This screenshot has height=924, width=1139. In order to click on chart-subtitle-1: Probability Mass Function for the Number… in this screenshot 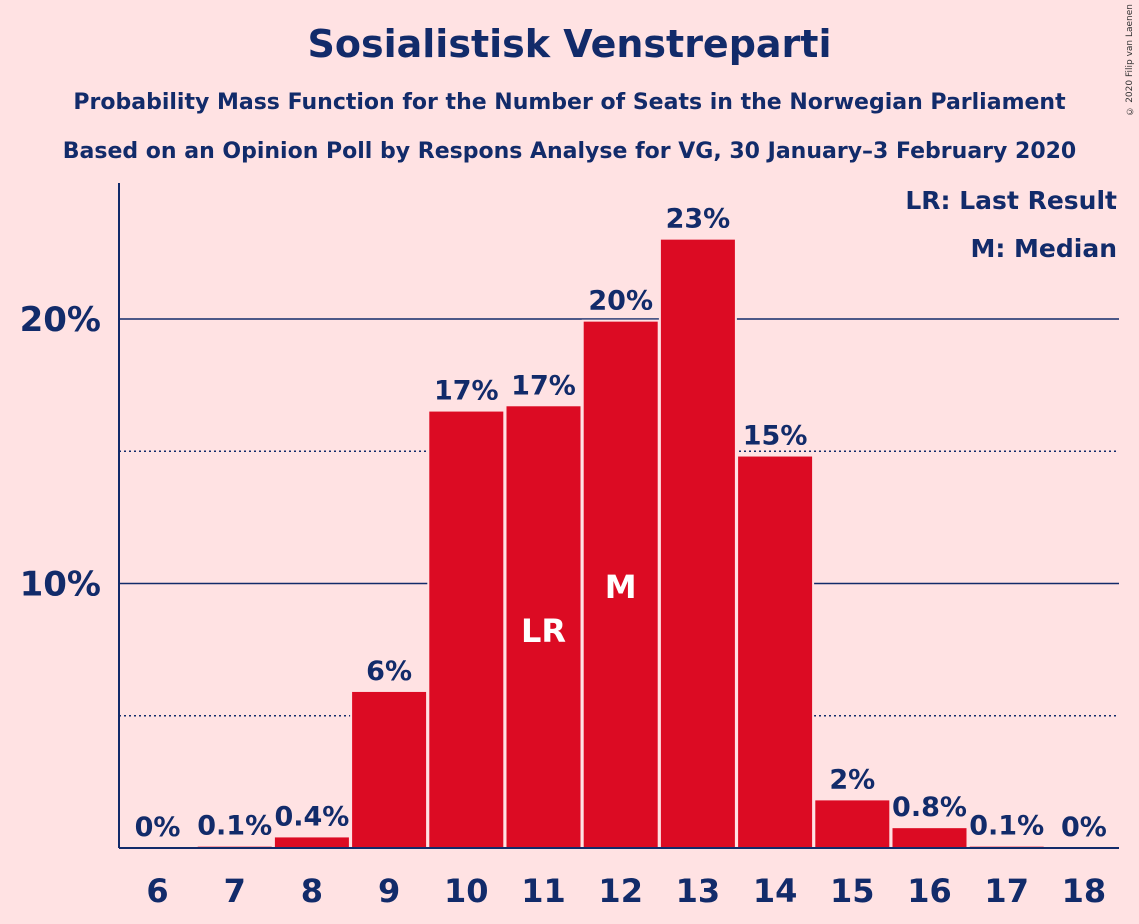, I will do `click(569, 102)`.